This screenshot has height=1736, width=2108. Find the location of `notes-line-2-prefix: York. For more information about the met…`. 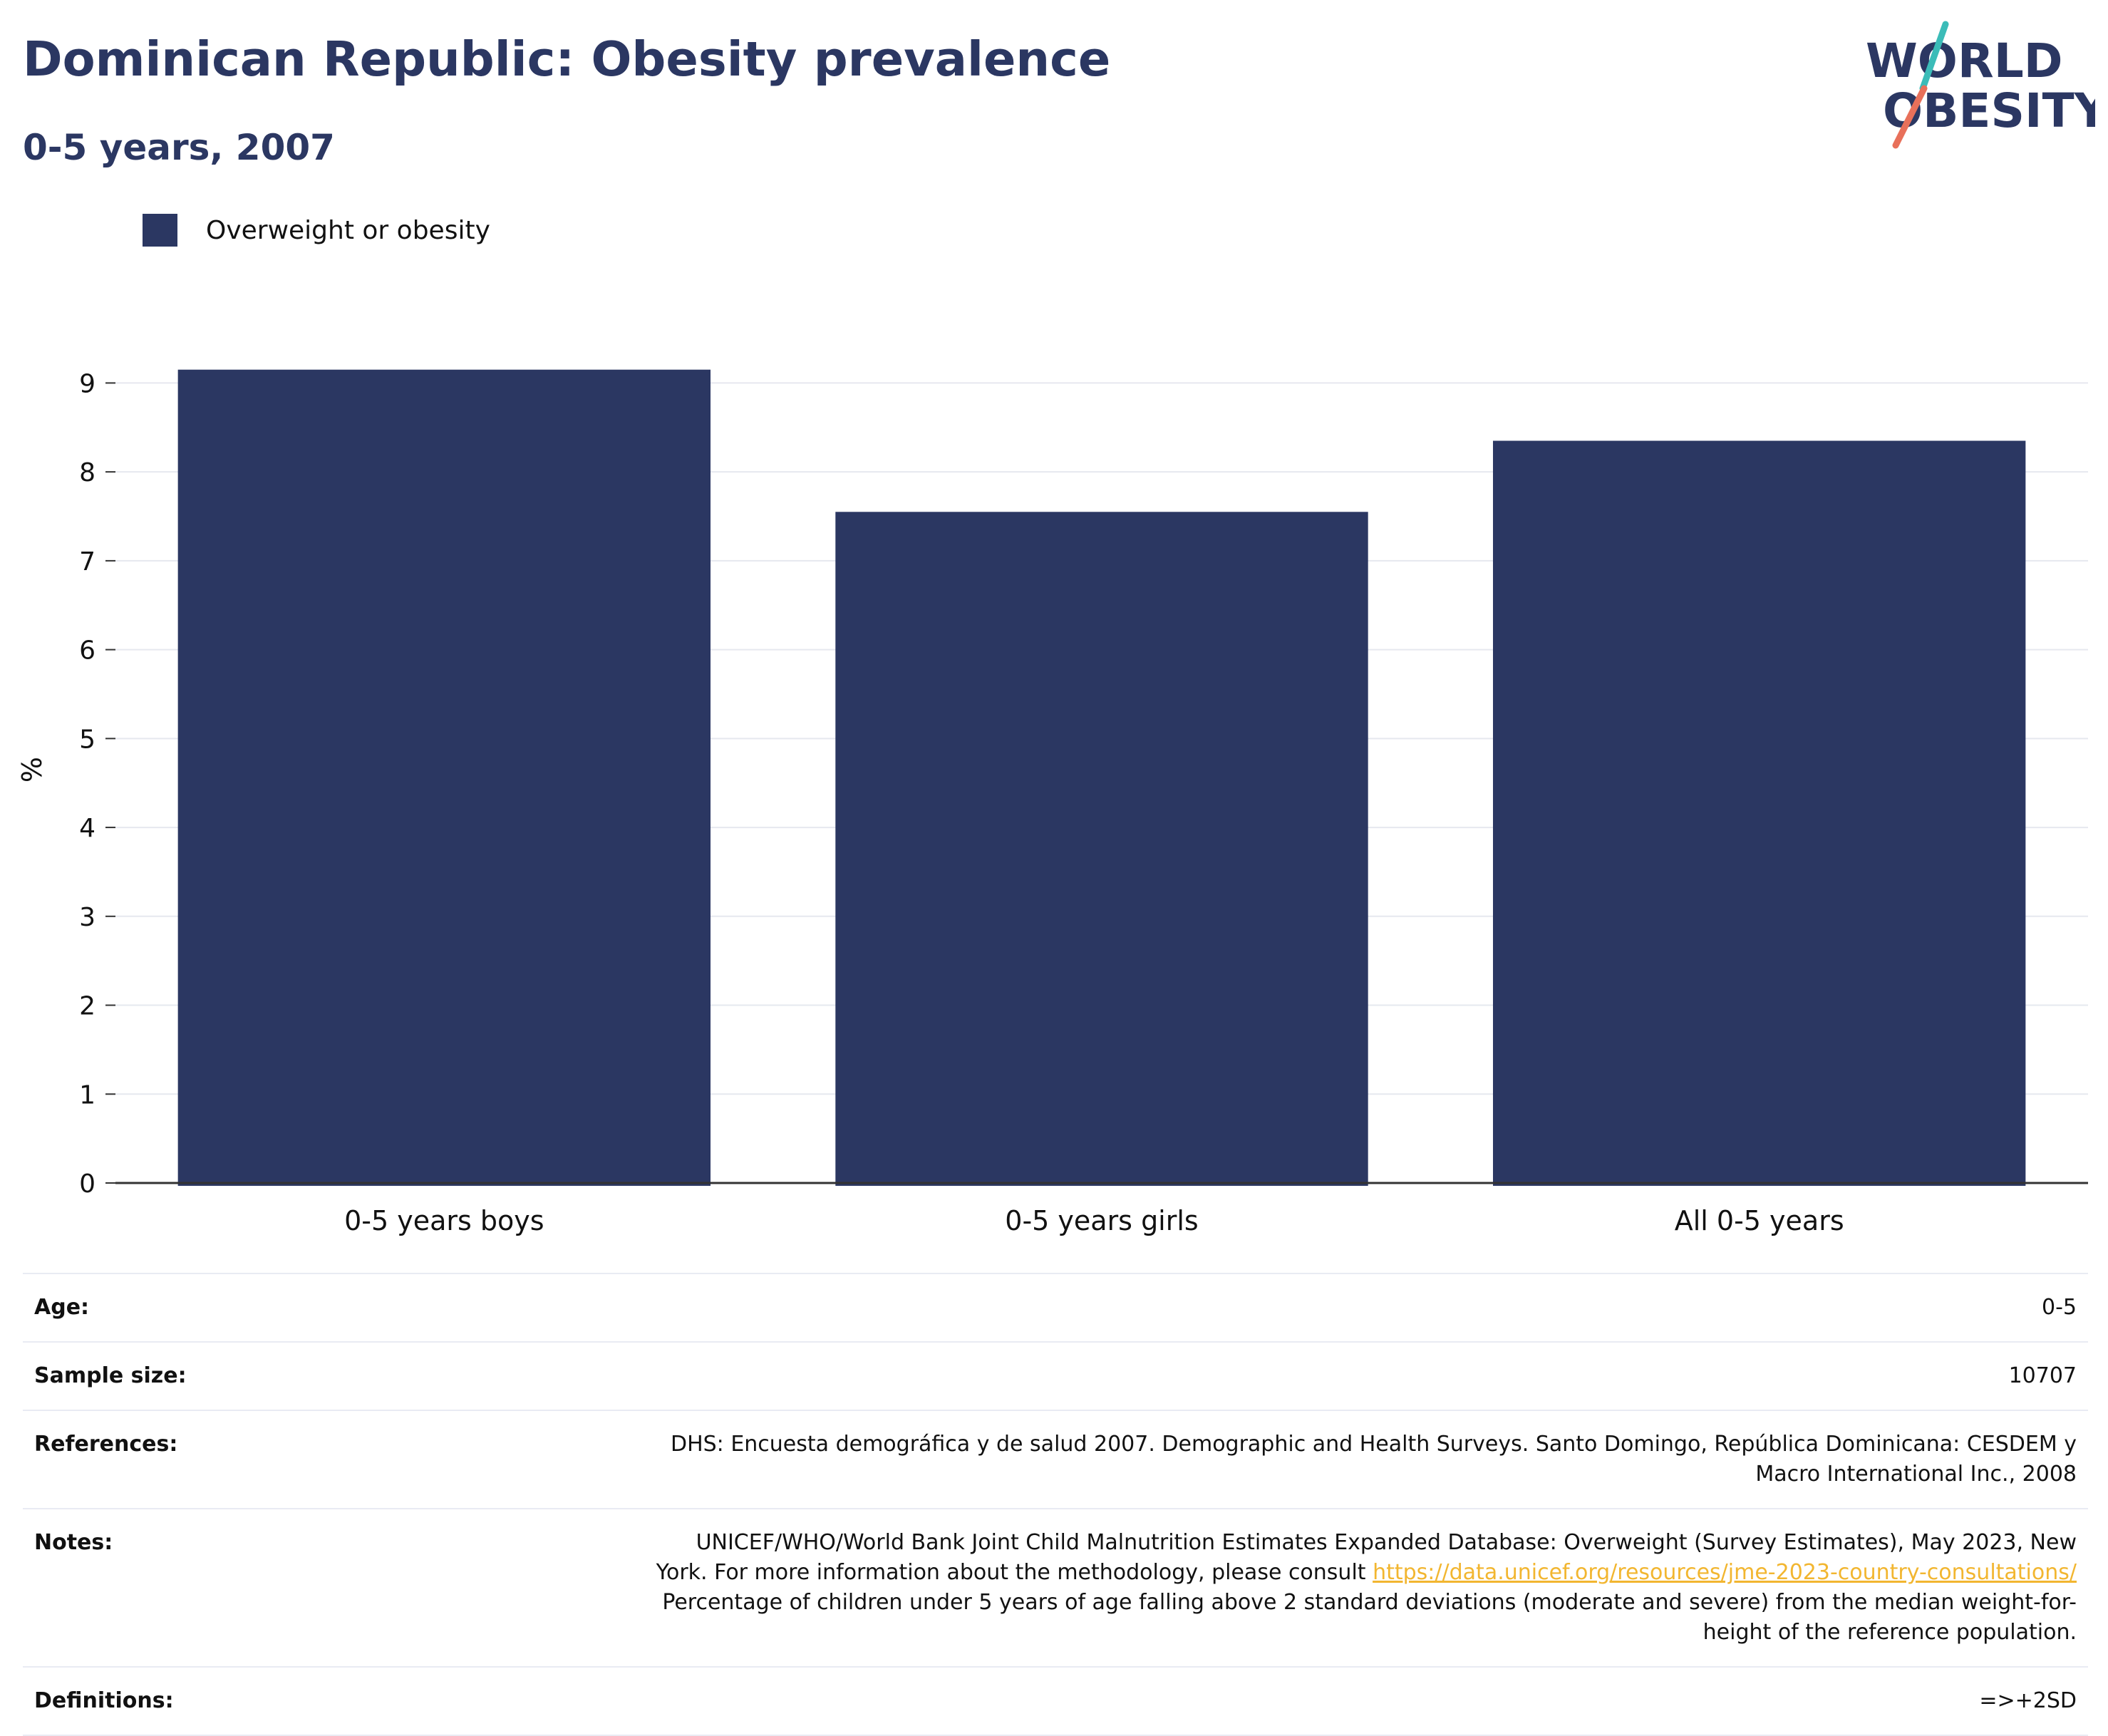

notes-line-2-prefix: York. For more information about the met… is located at coordinates (1015, 1573).